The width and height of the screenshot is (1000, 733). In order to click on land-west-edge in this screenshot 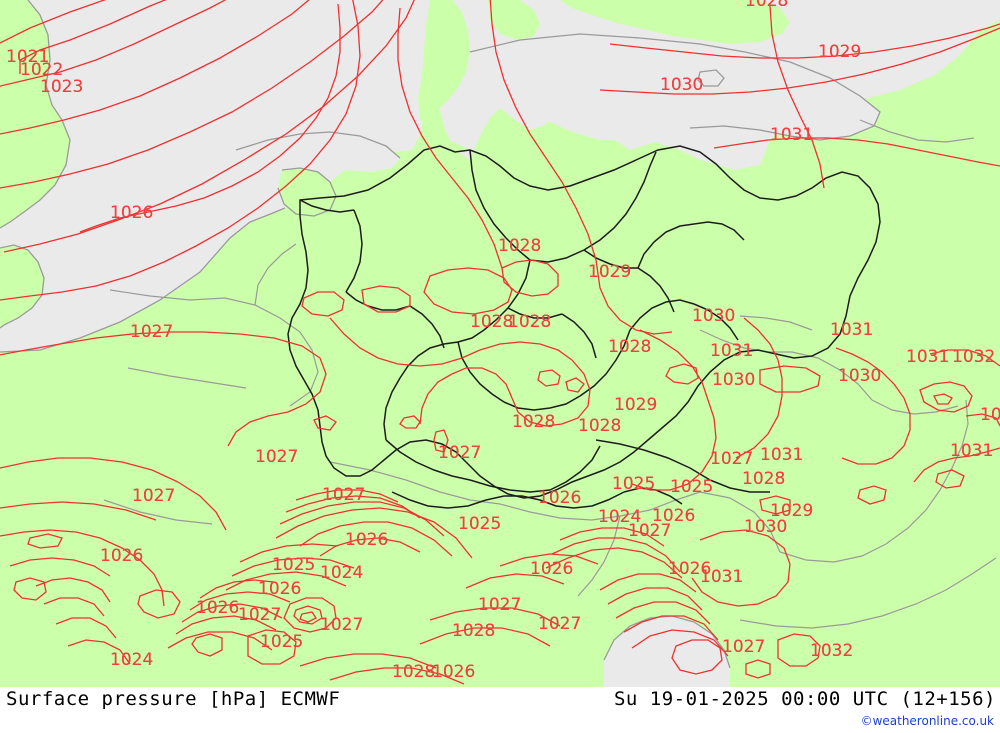, I will do `click(35, 114)`.